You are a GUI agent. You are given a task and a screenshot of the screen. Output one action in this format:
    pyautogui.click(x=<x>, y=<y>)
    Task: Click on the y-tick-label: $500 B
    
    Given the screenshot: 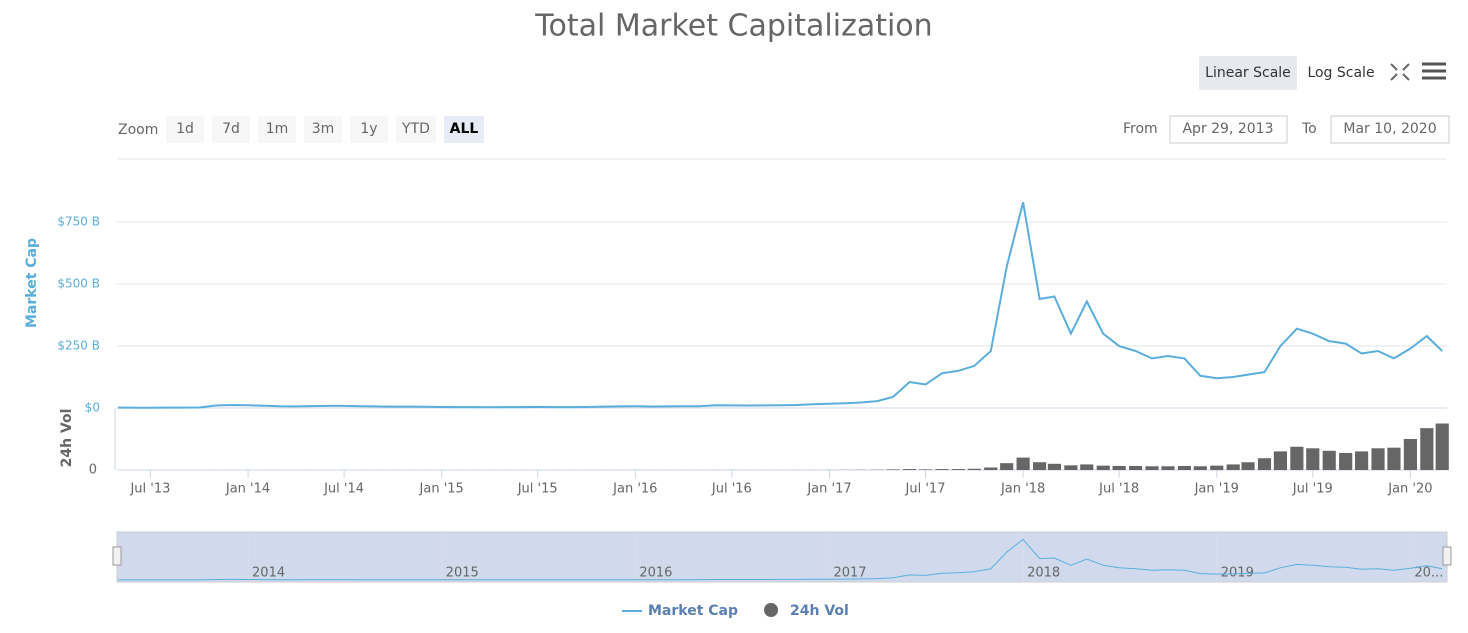 What is the action you would take?
    pyautogui.click(x=78, y=284)
    